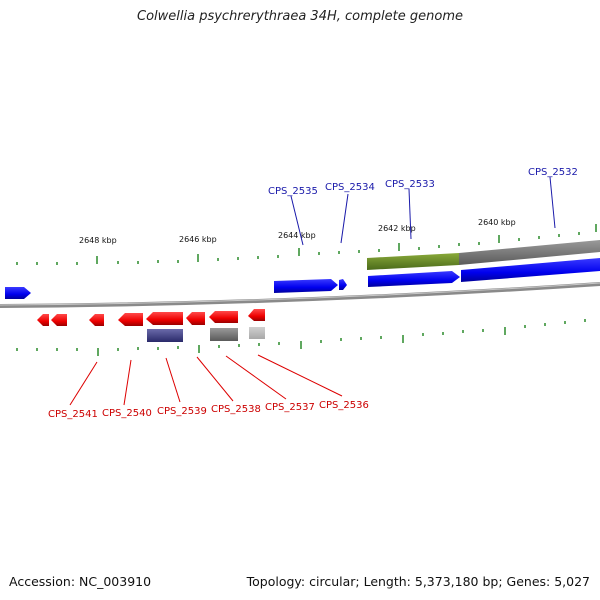 The height and width of the screenshot is (600, 600). I want to click on label-cps-2533: CPS_2533, so click(410, 184).